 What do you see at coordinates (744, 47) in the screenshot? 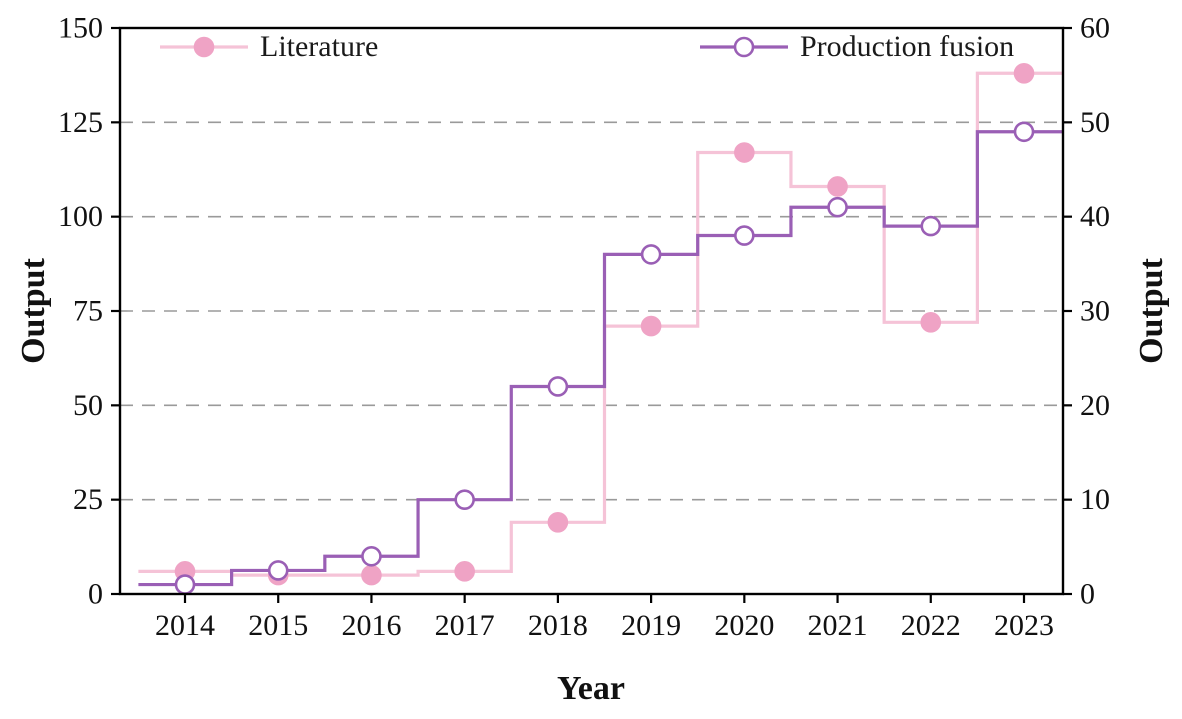
I see `production-fusion-legend-swatch-icon` at bounding box center [744, 47].